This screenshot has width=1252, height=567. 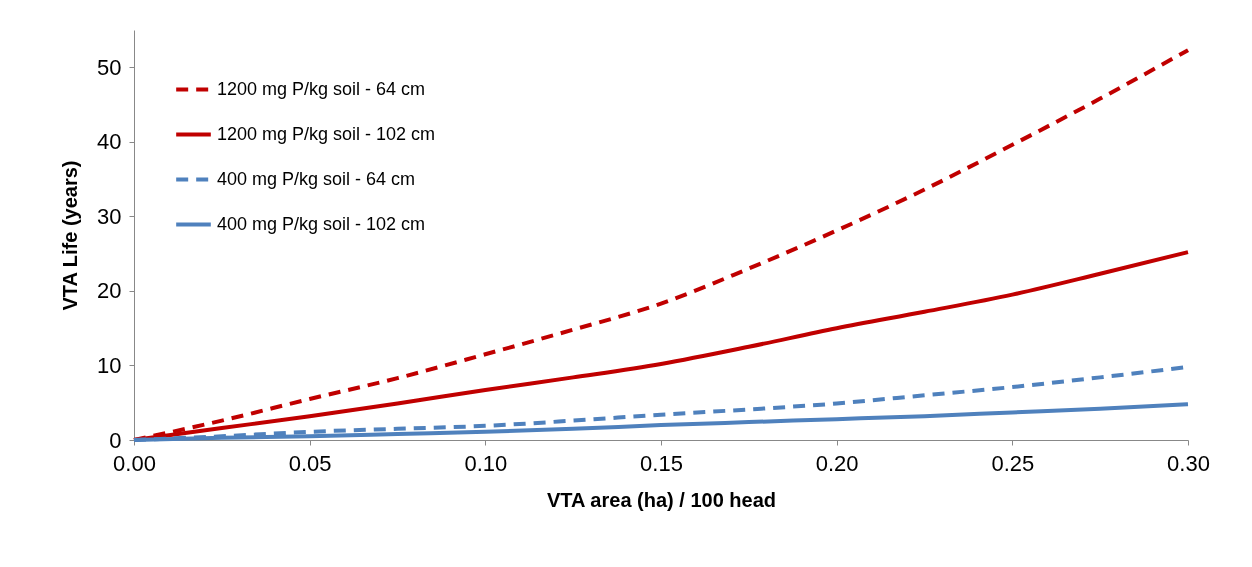 I want to click on y-tick-label: 50, so click(x=109, y=67).